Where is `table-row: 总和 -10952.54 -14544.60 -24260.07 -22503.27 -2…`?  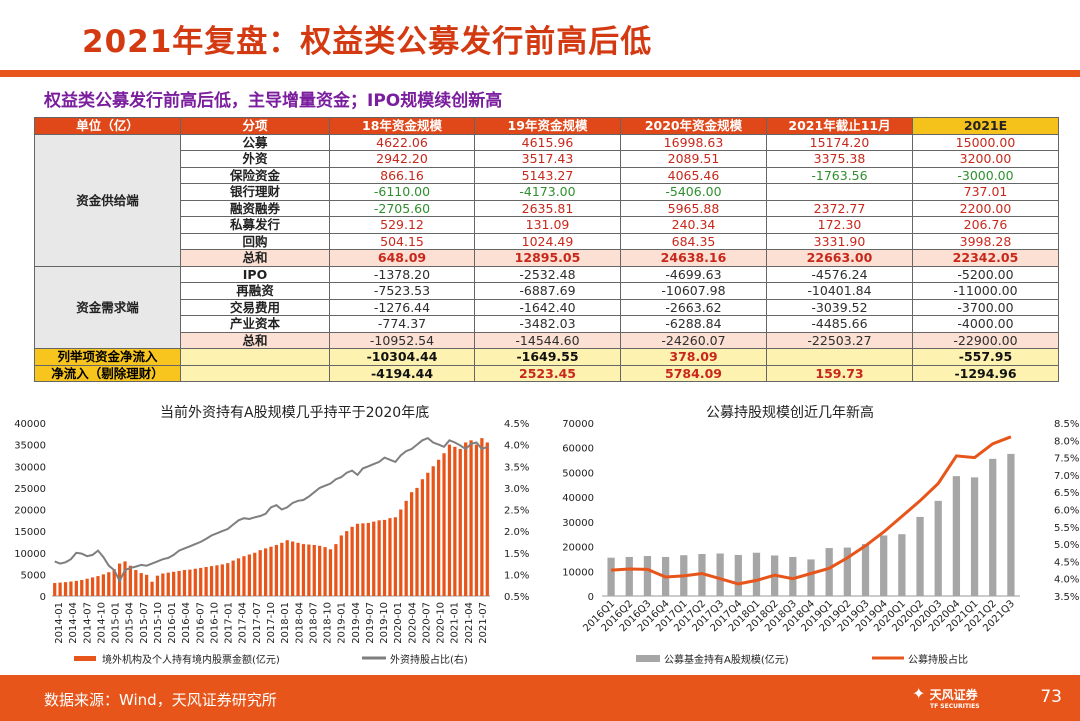 table-row: 总和 -10952.54 -14544.60 -24260.07 -22503.27 -2… is located at coordinates (547, 340).